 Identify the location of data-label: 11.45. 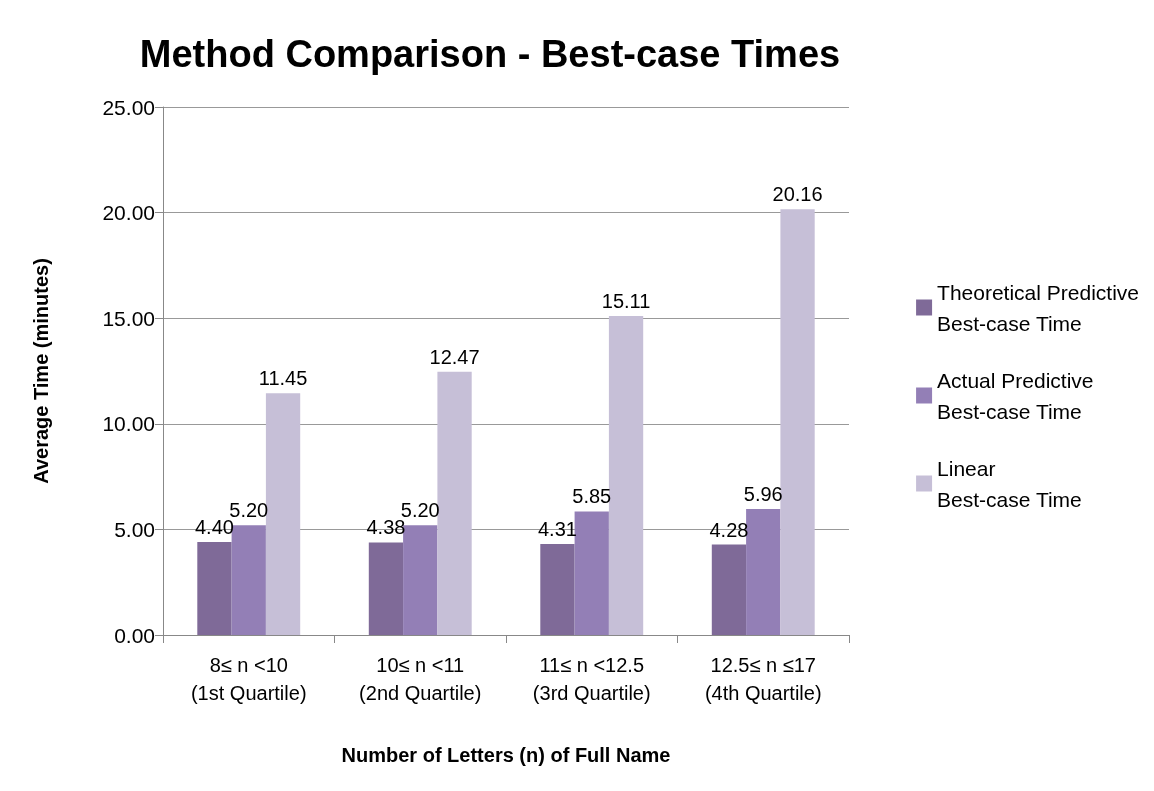
(283, 378).